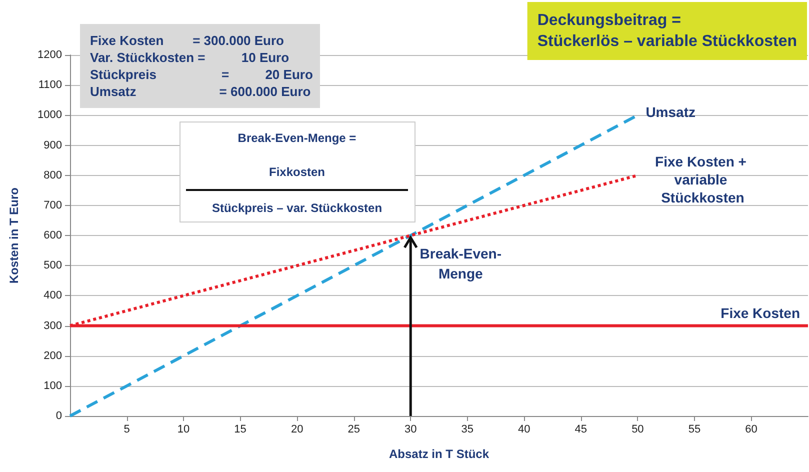 This screenshot has height=472, width=809. What do you see at coordinates (53, 236) in the screenshot?
I see `y-tick-label: 600` at bounding box center [53, 236].